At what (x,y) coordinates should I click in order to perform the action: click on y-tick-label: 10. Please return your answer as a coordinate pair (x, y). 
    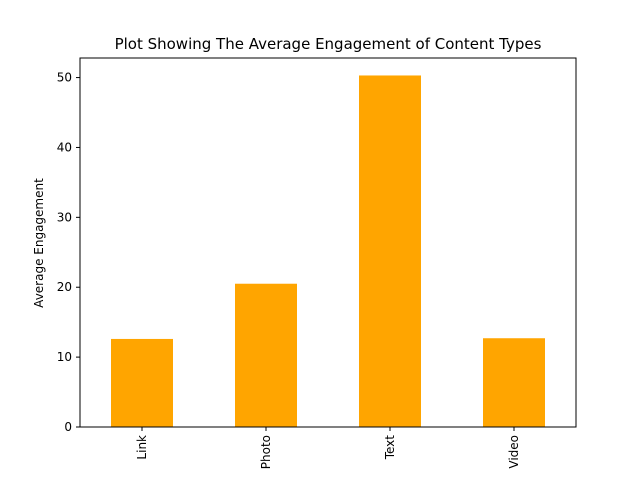
    Looking at the image, I should click on (64, 357).